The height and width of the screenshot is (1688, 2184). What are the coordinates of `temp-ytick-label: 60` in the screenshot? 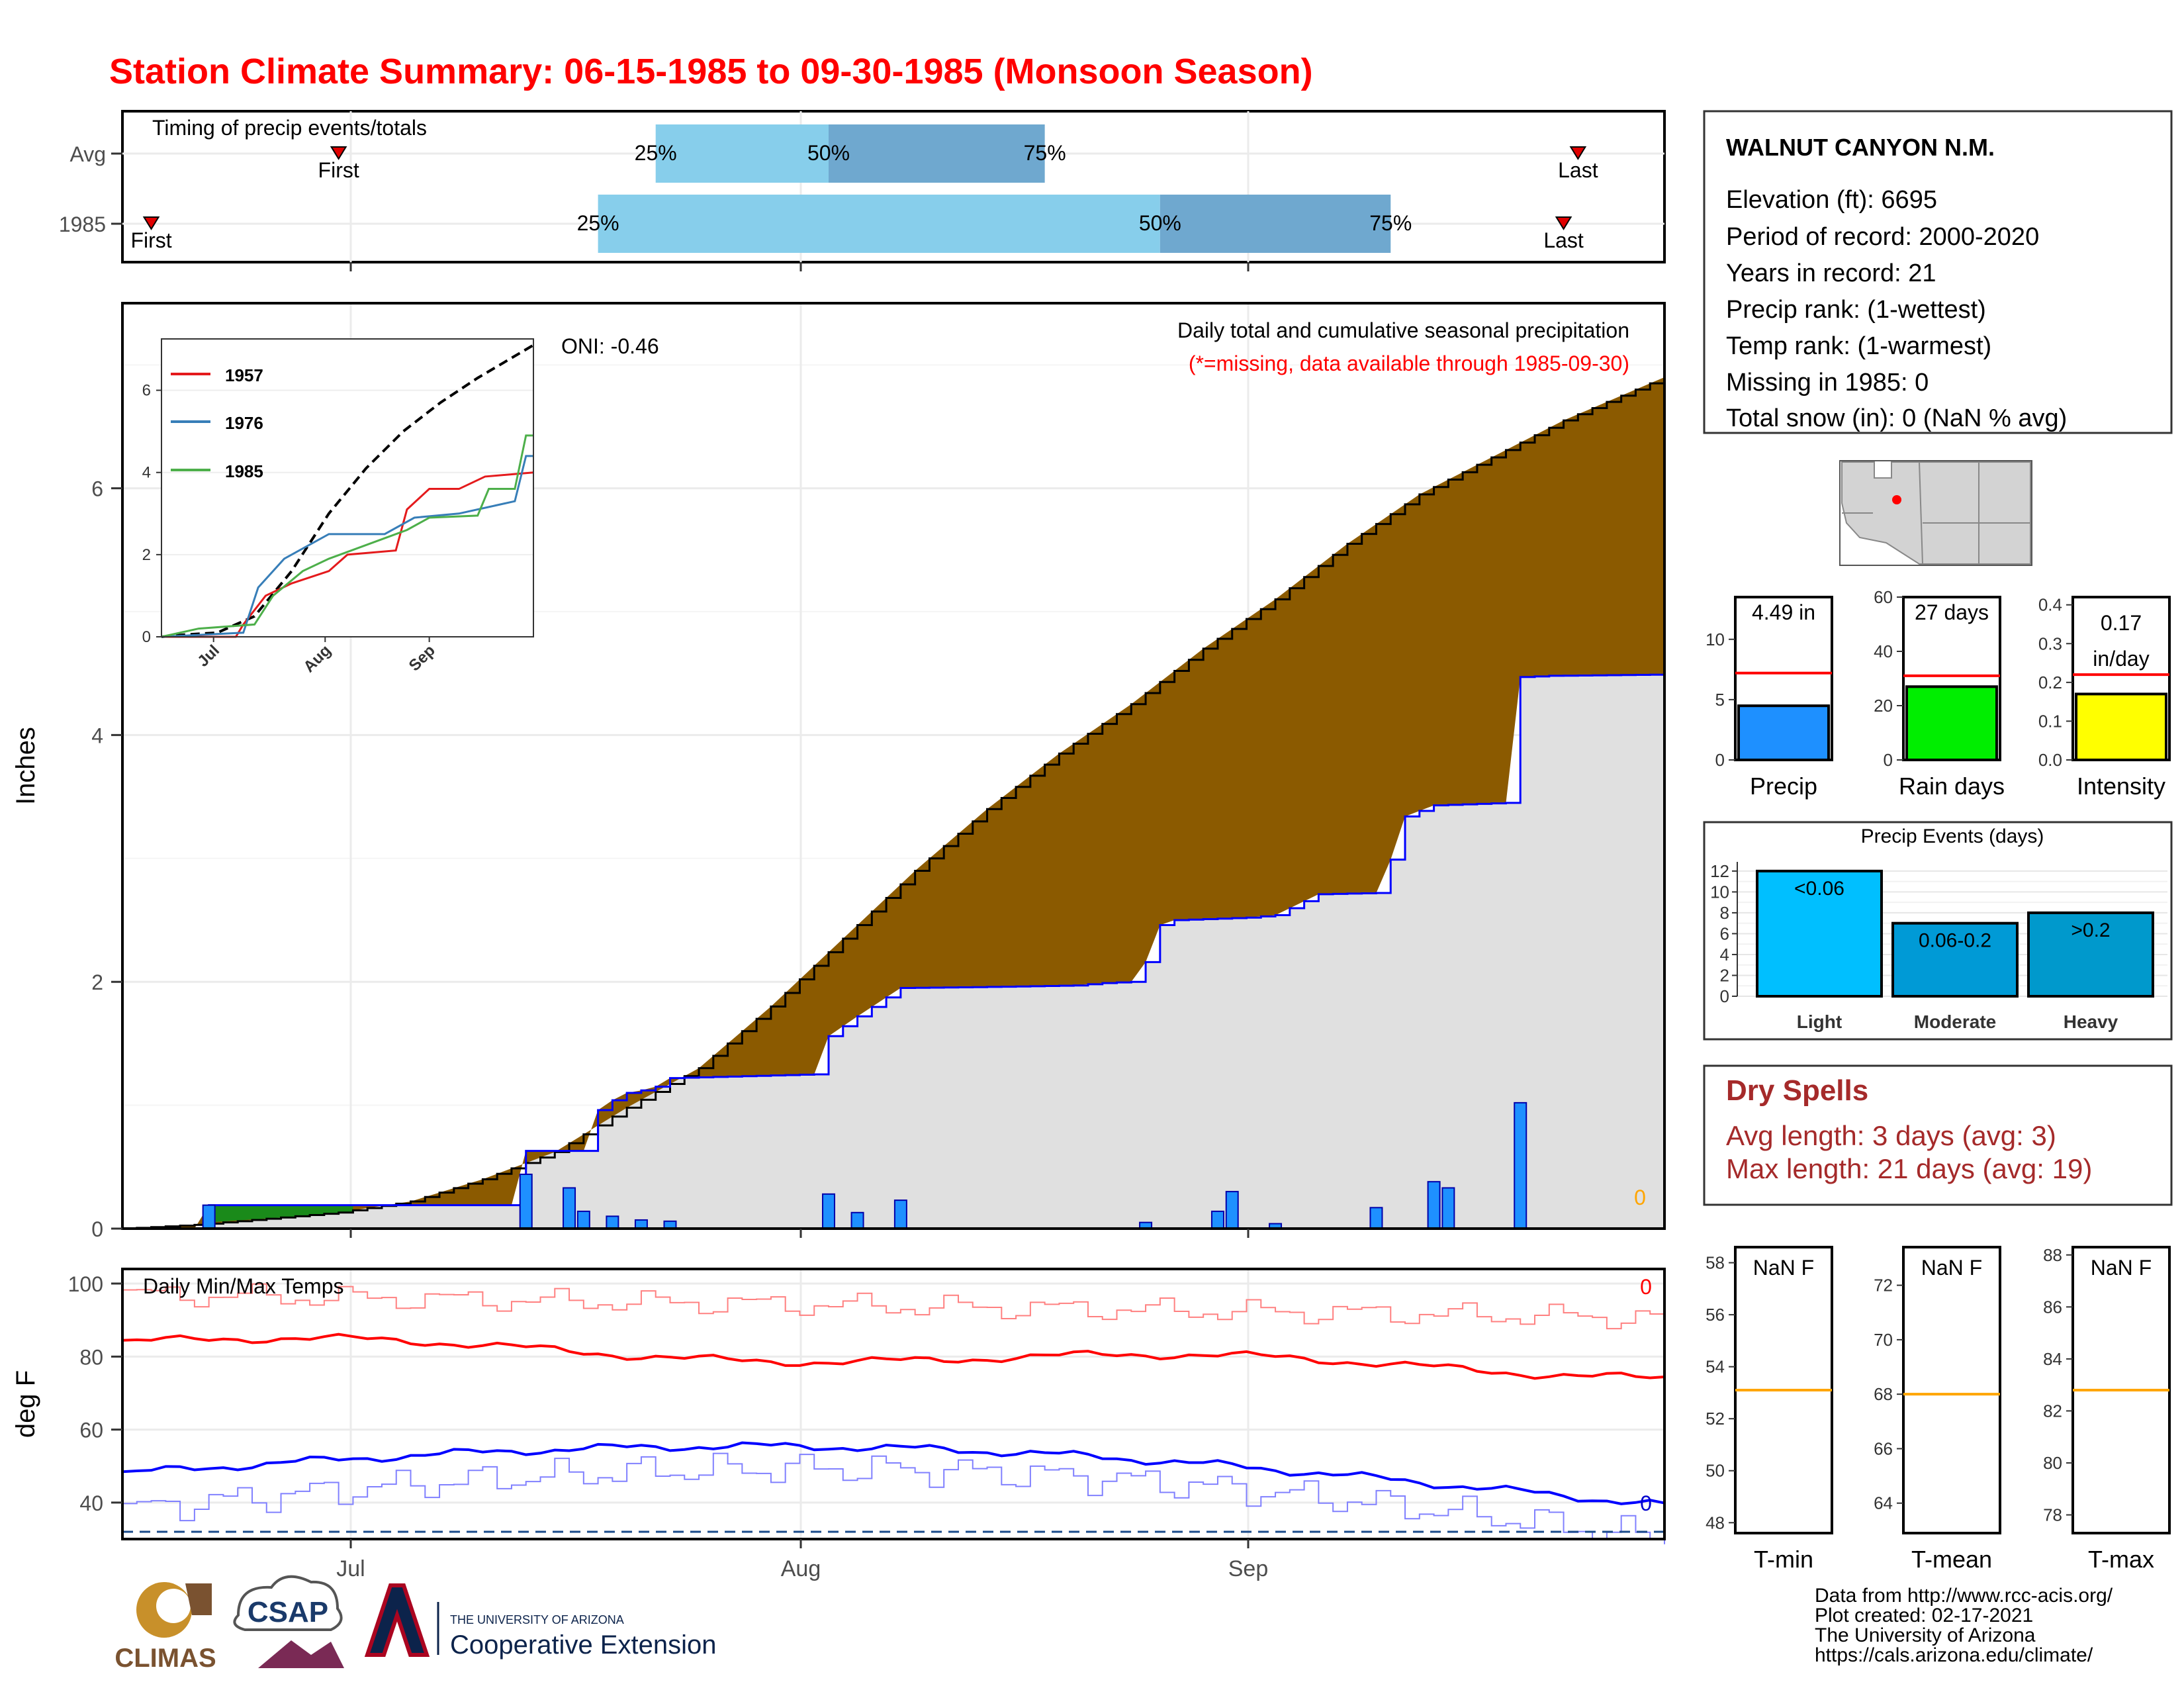 It's located at (91, 1430).